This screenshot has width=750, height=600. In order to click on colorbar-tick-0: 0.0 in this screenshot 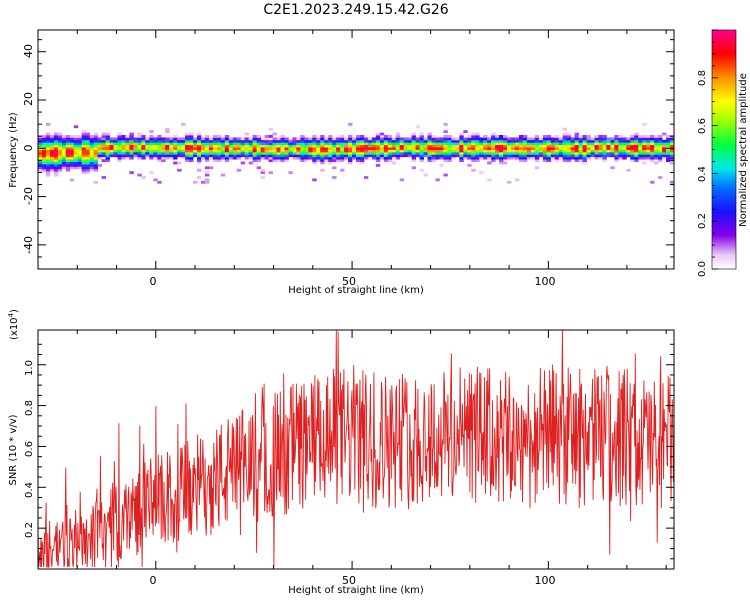, I will do `click(702, 269)`.